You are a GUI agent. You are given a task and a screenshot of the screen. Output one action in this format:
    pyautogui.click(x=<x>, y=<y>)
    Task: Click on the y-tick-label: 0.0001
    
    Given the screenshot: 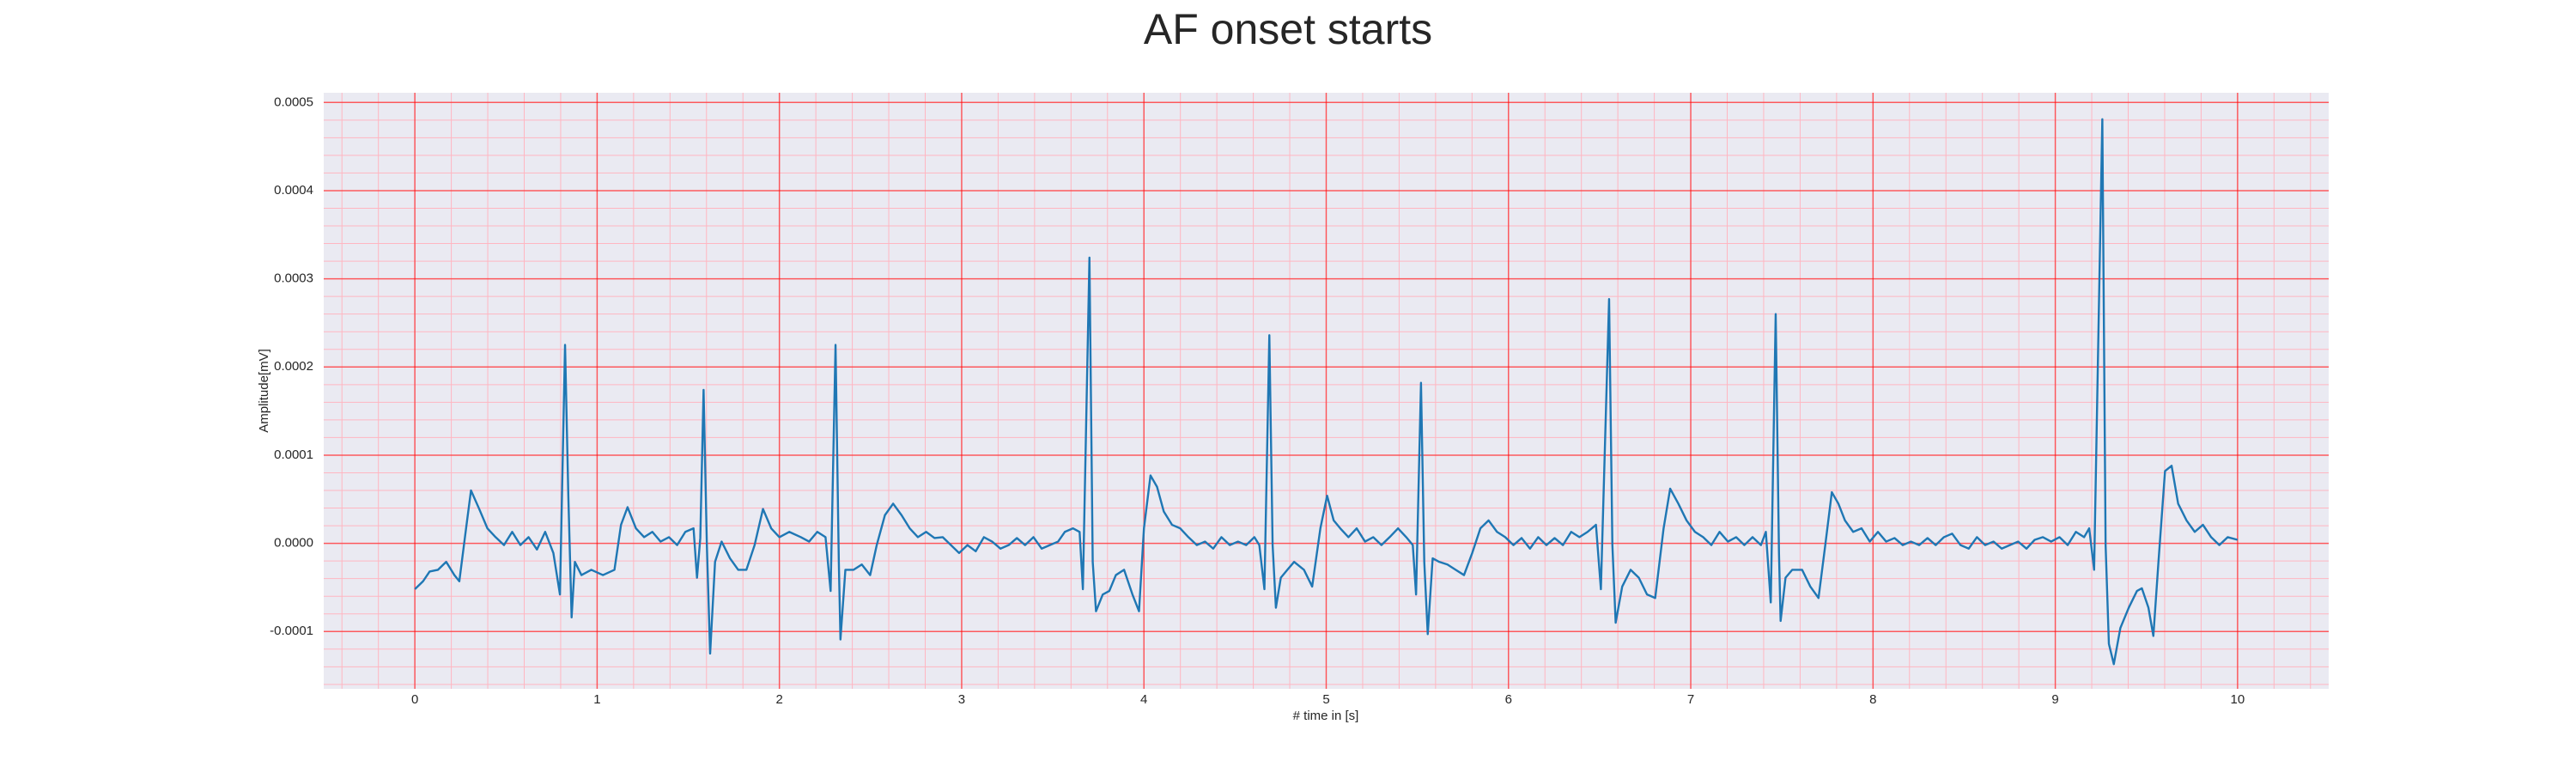 What is the action you would take?
    pyautogui.click(x=293, y=454)
    